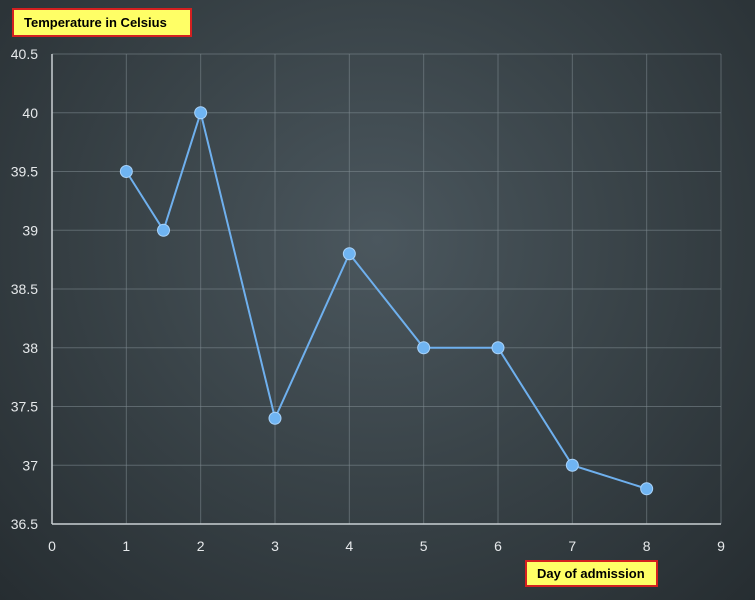 The image size is (755, 600). What do you see at coordinates (24, 54) in the screenshot?
I see `y-tick-label: 40.5` at bounding box center [24, 54].